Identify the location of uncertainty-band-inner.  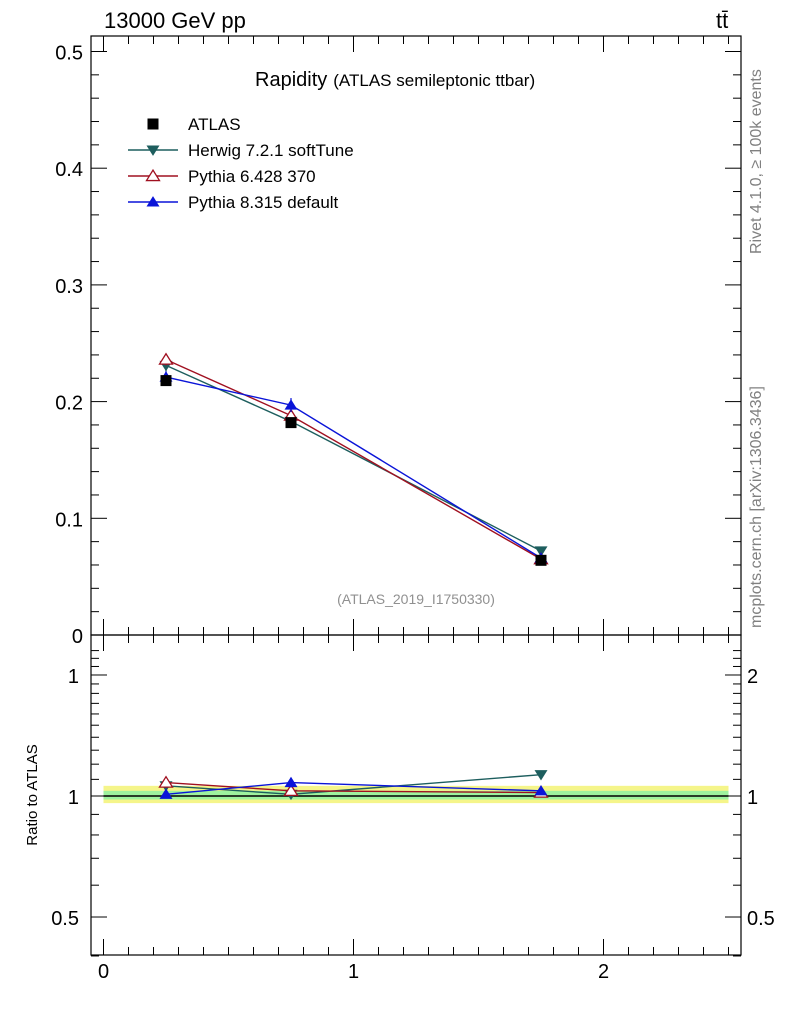
(416, 795).